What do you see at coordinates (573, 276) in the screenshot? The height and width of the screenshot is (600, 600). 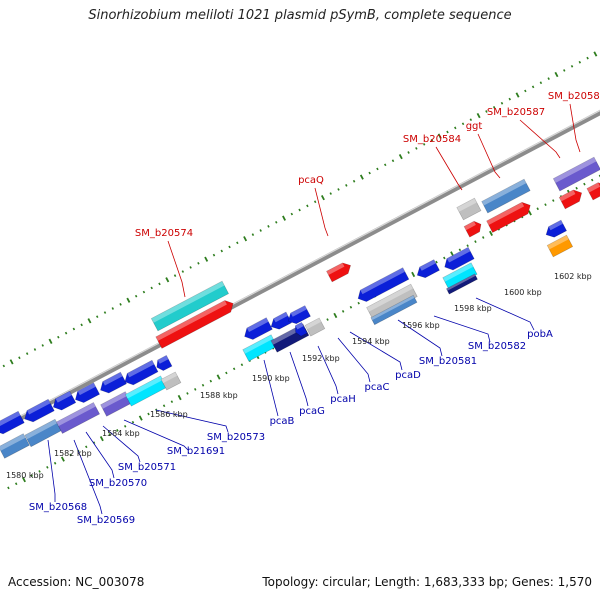 I see `kbp-label: 1602 kbp` at bounding box center [573, 276].